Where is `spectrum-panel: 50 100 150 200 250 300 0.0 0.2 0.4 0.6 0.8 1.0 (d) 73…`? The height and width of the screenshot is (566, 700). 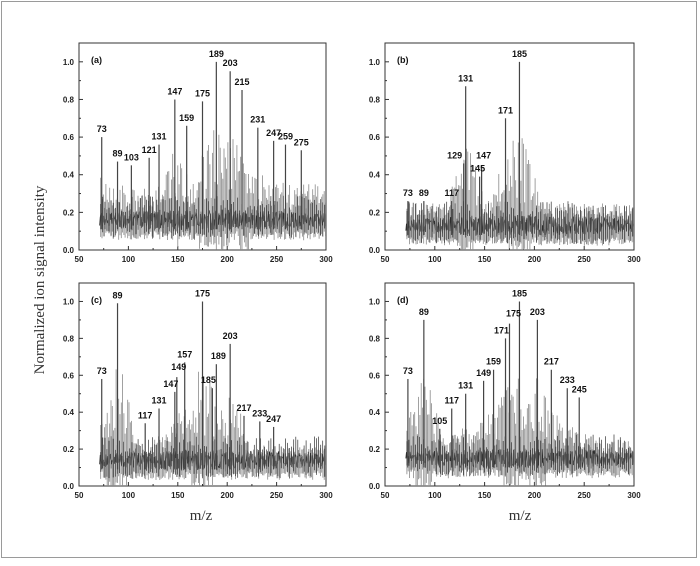
spectrum-panel: 50 100 150 200 250 300 0.0 0.2 0.4 0.6 0.8 1.0 (d) 73… is located at coordinates (505, 391).